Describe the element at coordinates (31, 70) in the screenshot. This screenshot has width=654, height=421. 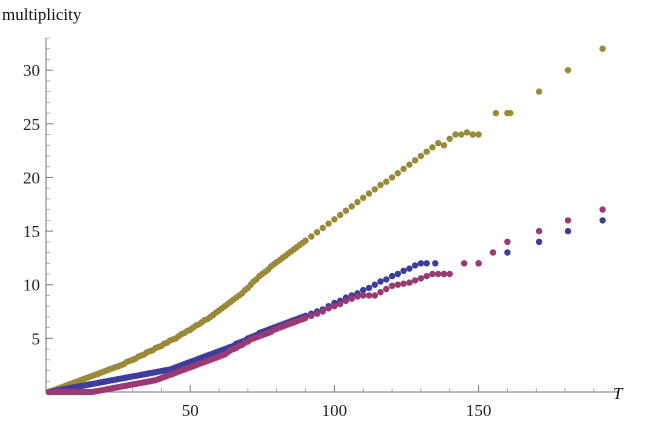
I see `y-tick-label: 30` at that location.